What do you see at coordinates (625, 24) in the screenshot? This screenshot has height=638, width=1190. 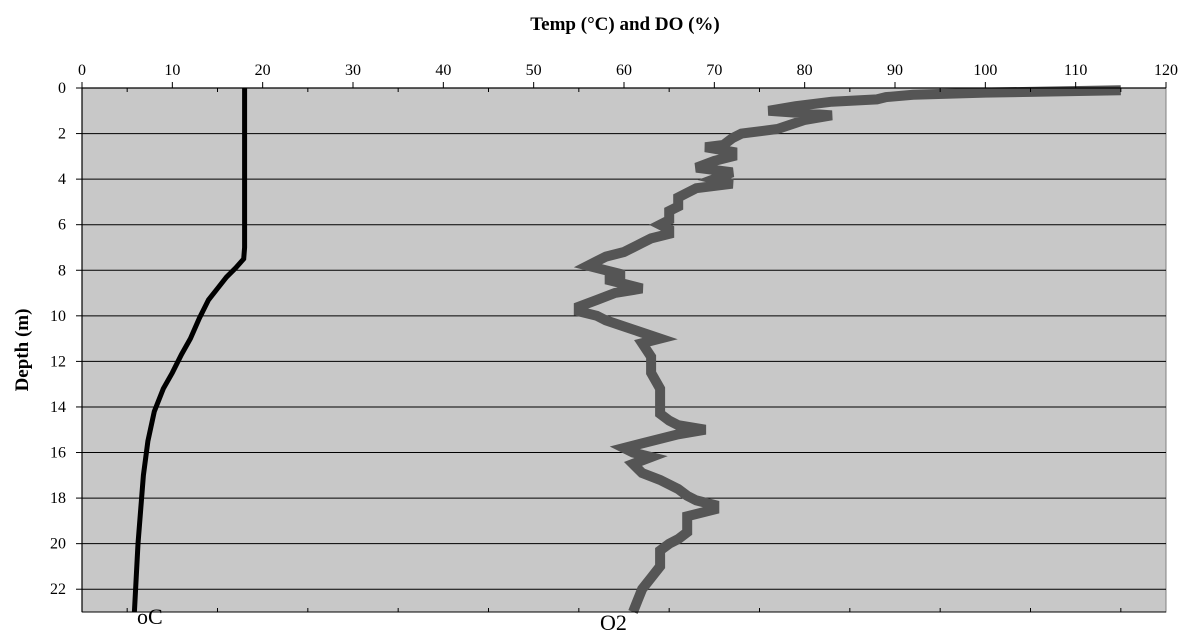 I see `x-axis-title: Temp (°C) and DO (%)` at bounding box center [625, 24].